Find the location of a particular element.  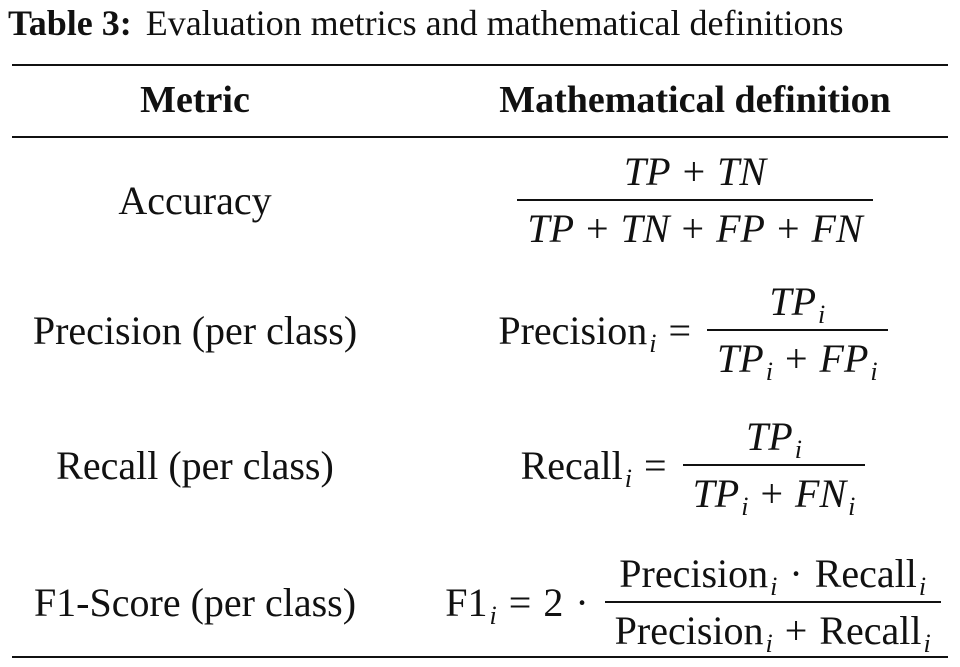

fraction: TPi TPi + FNi is located at coordinates (774, 467).